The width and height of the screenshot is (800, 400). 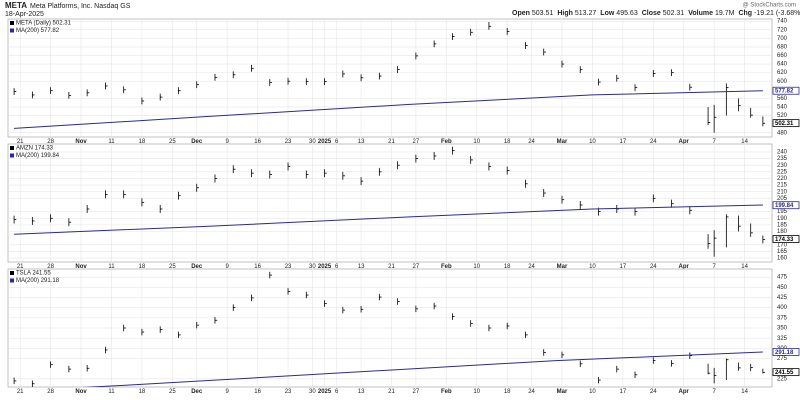 I want to click on date: 18-Apr-2025, so click(x=24, y=14).